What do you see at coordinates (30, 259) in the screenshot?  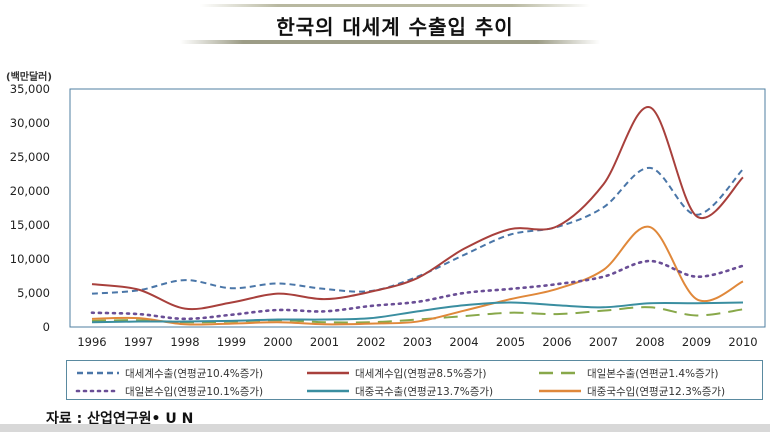 I see `y-tick-label: 10,000` at bounding box center [30, 259].